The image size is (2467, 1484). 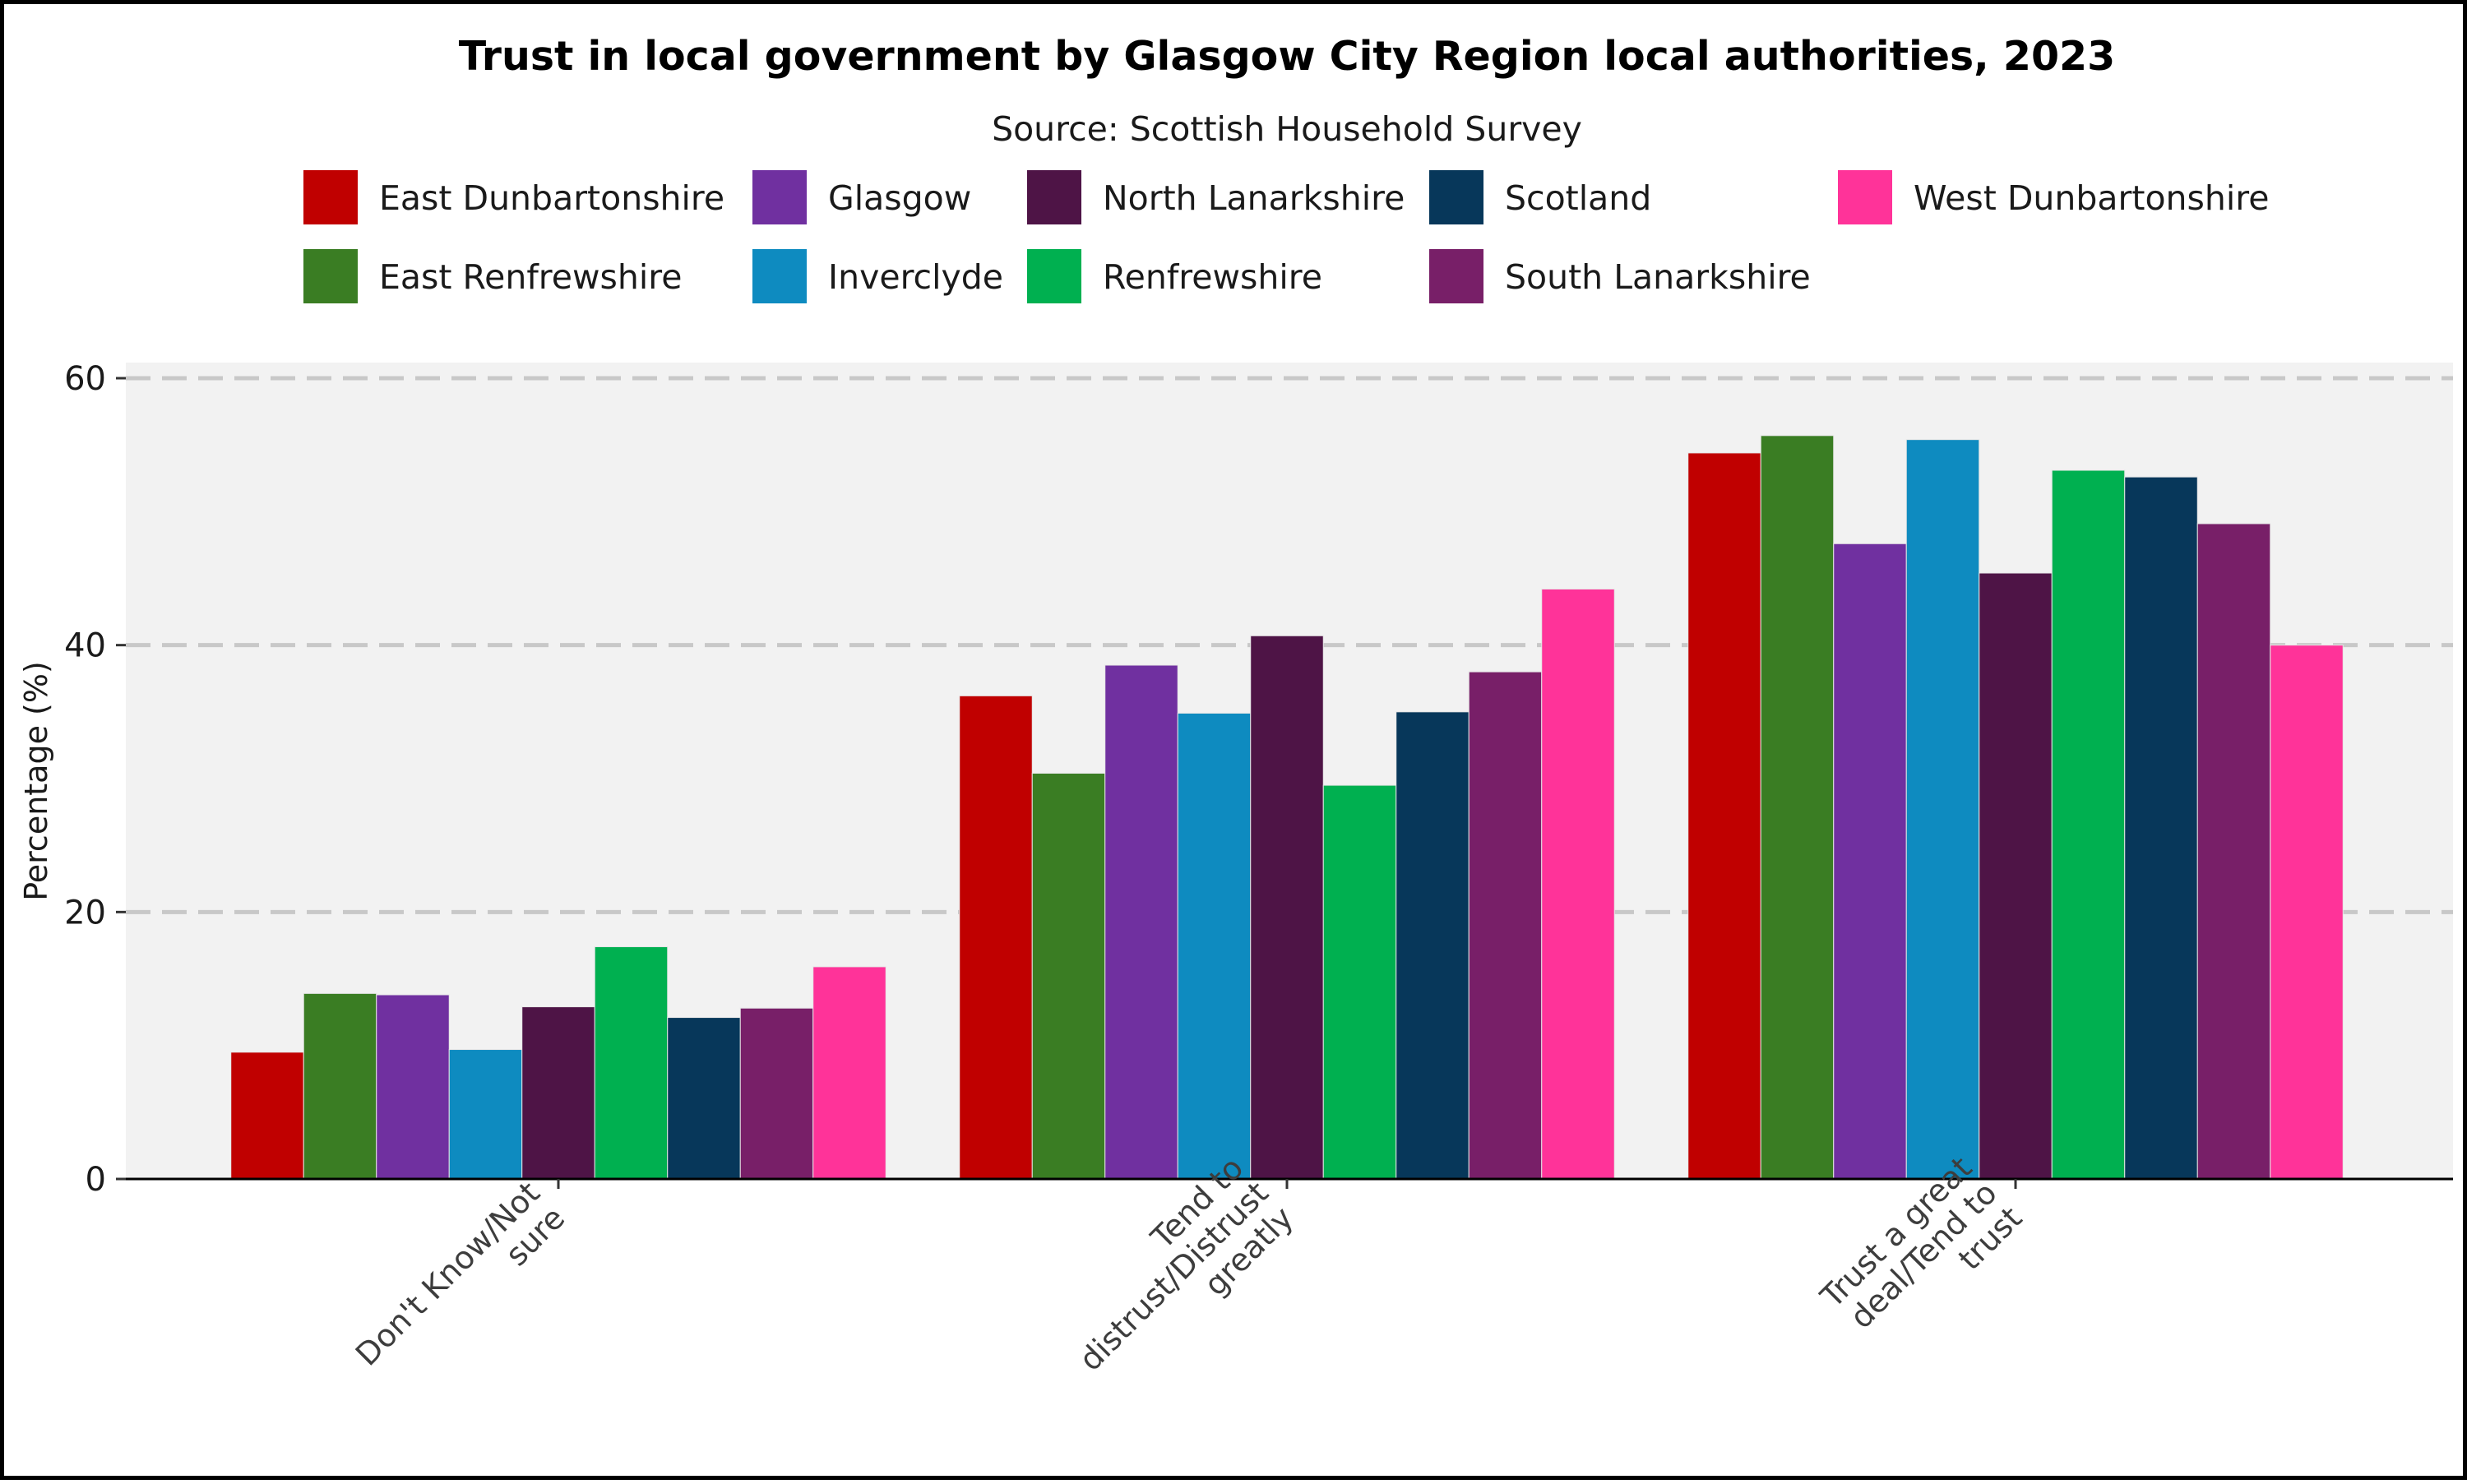 What do you see at coordinates (1287, 129) in the screenshot?
I see `chart-subtitle: Source: Scottish Household Survey` at bounding box center [1287, 129].